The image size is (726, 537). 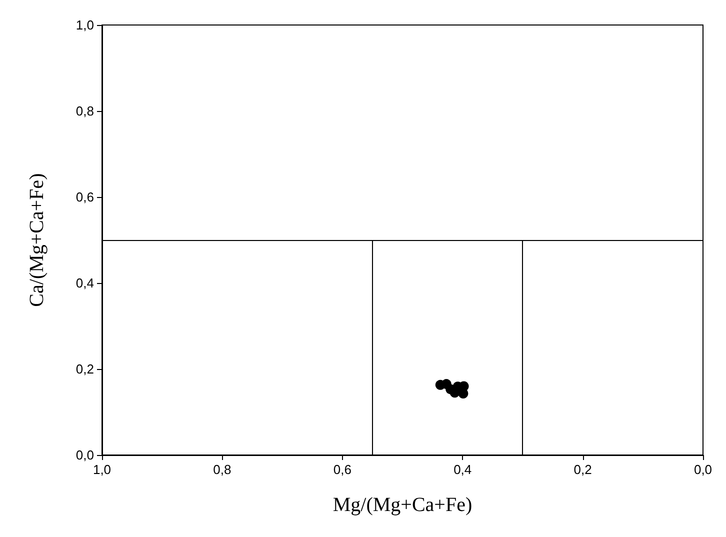 What do you see at coordinates (703, 469) in the screenshot?
I see `x-tick-label: 0,0` at bounding box center [703, 469].